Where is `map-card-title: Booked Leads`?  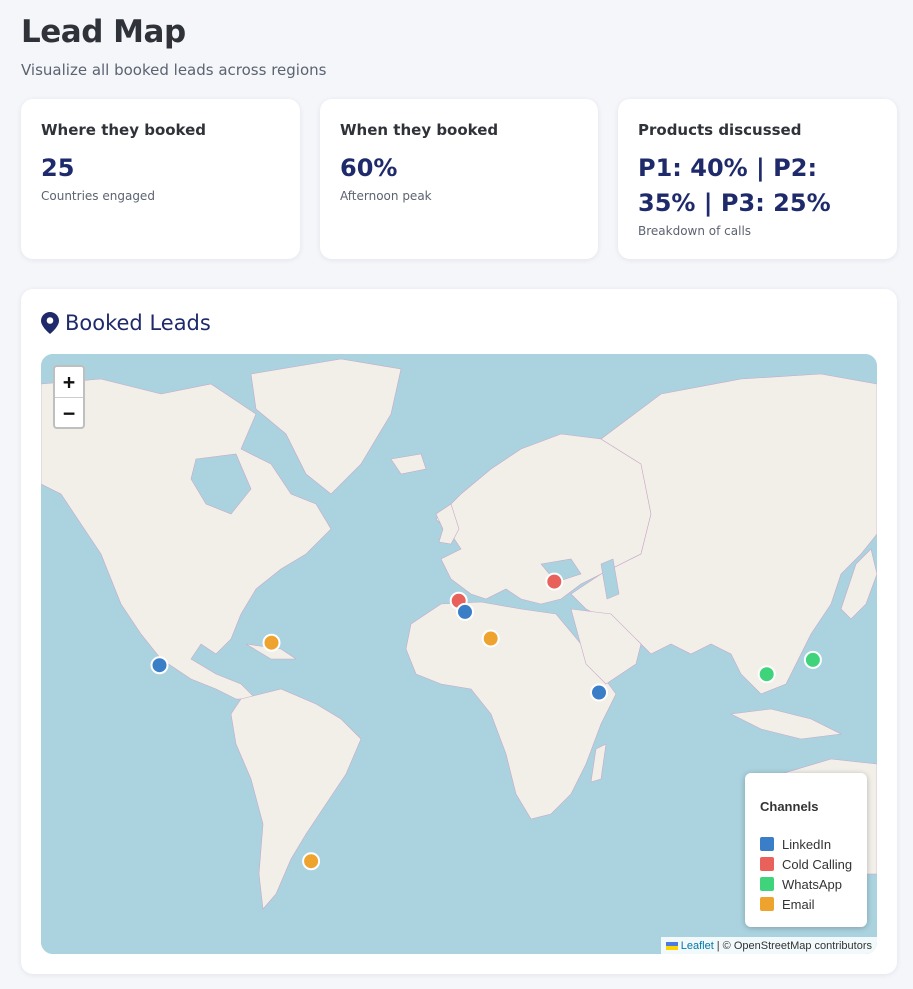
map-card-title: Booked Leads is located at coordinates (126, 323).